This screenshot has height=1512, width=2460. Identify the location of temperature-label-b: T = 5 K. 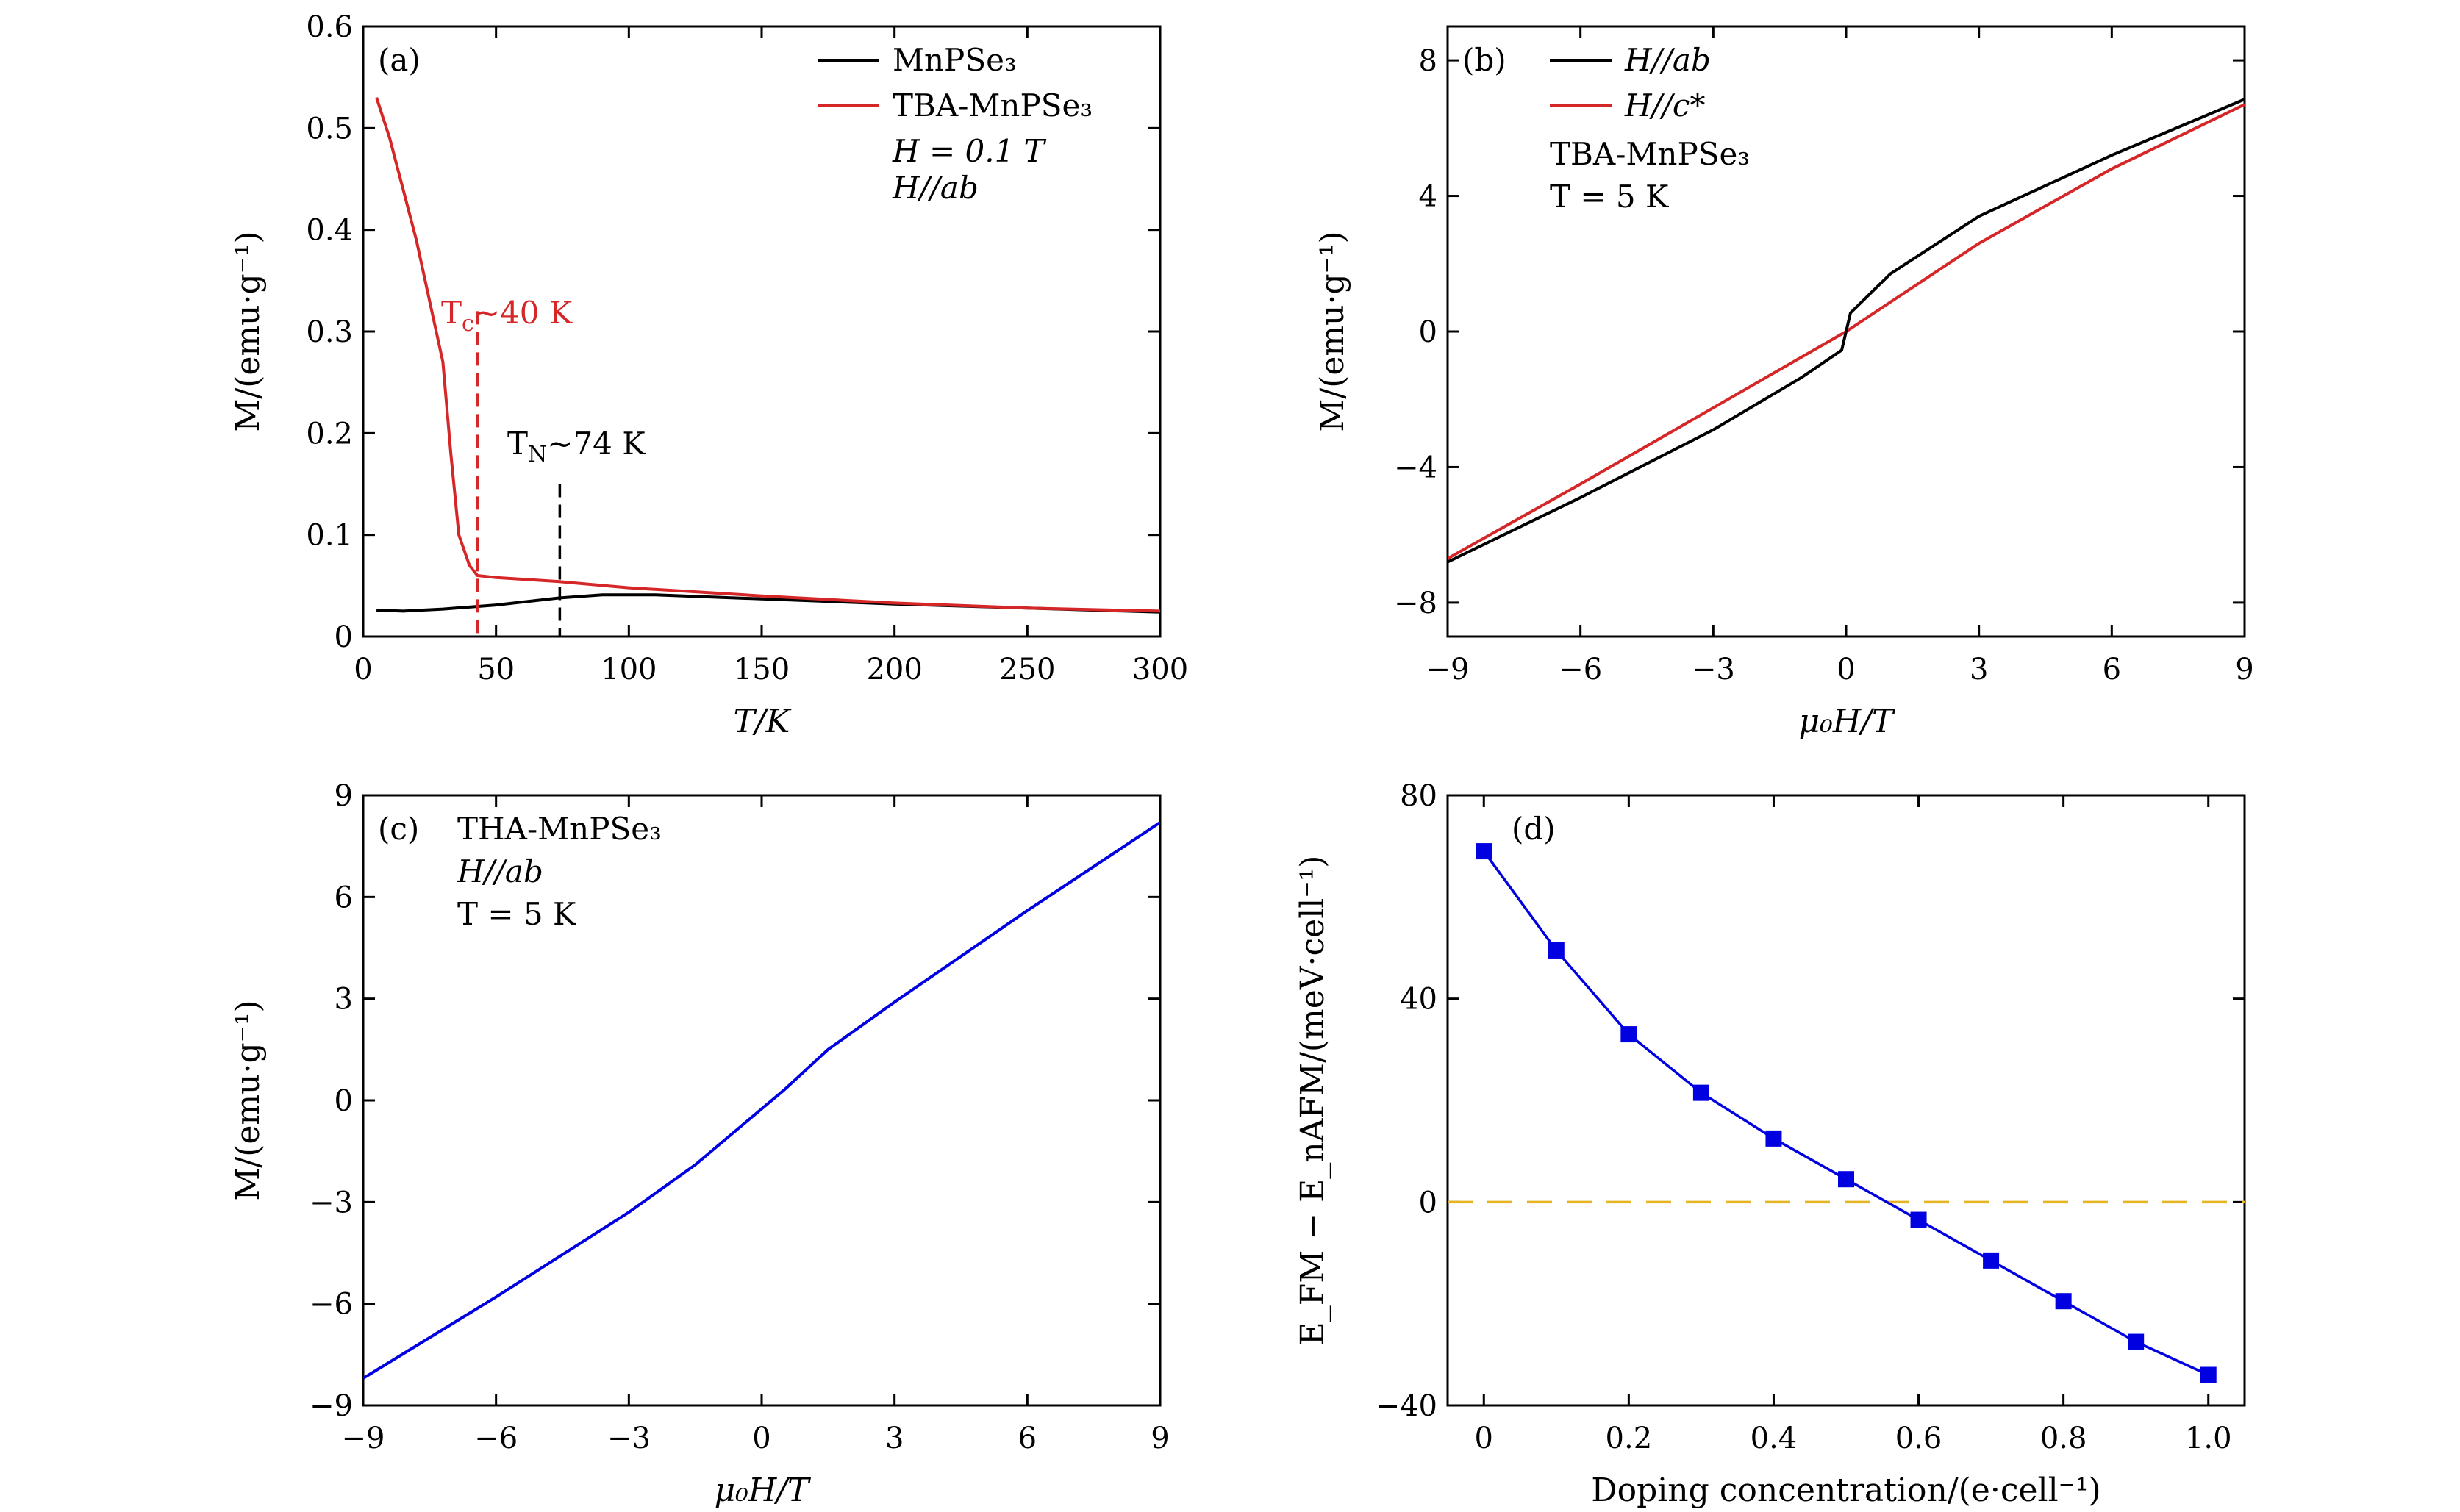
(1610, 197).